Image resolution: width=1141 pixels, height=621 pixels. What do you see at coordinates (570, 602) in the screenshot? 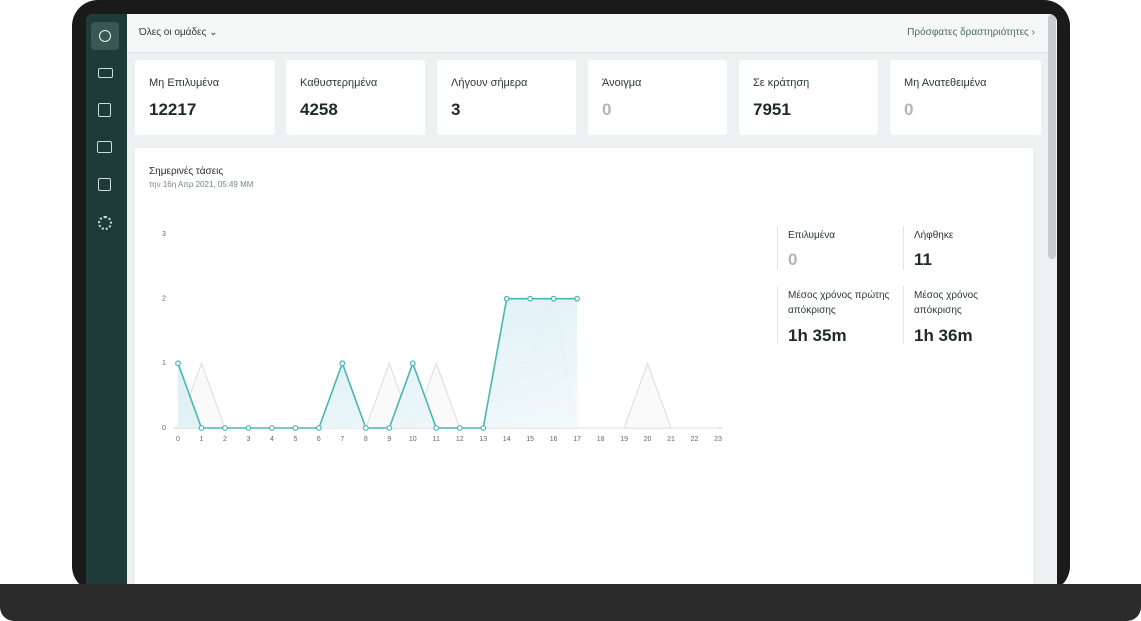
I see `laptop-base` at bounding box center [570, 602].